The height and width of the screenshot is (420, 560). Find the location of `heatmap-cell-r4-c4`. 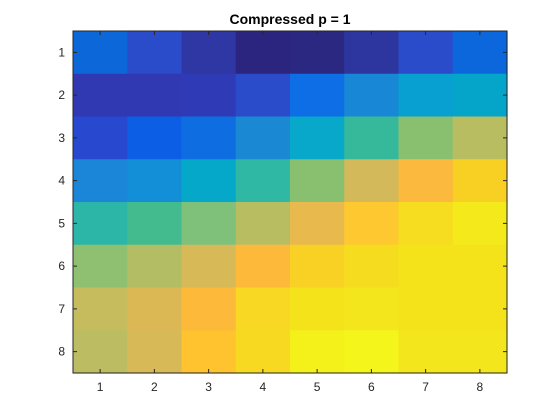

heatmap-cell-r4-c4 is located at coordinates (263, 181).